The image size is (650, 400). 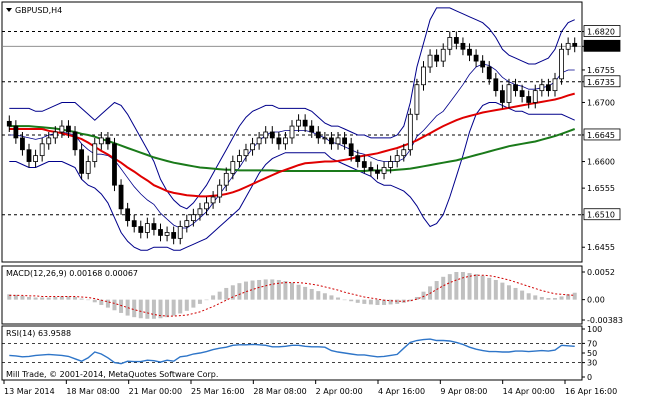 I want to click on current-price-tag, so click(x=602, y=45).